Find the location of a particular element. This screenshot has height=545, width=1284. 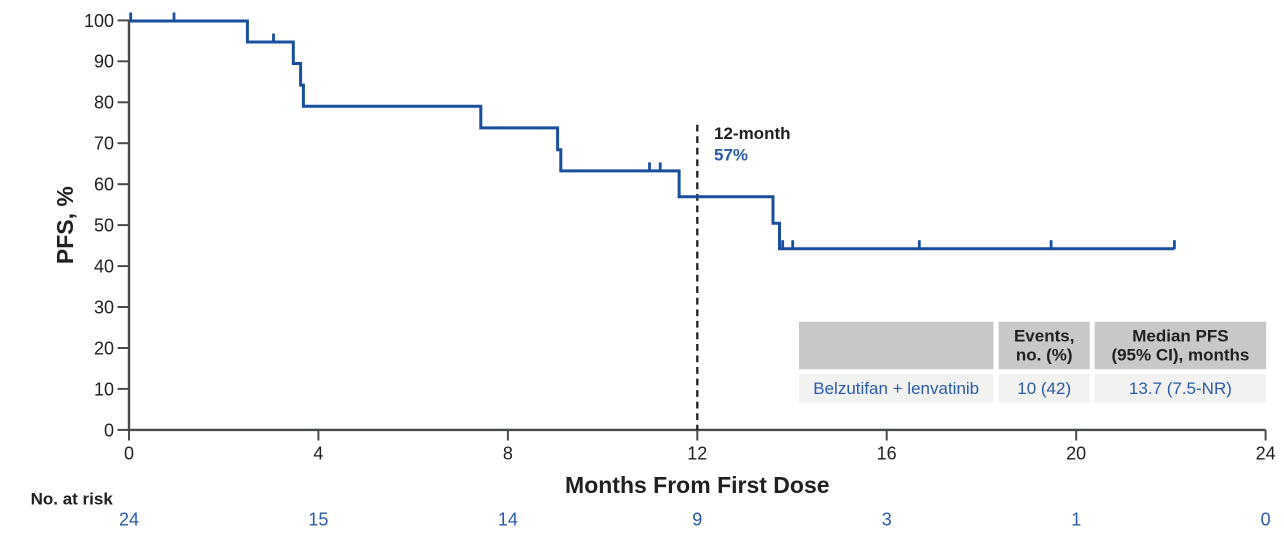

svg-text: 30 is located at coordinates (104, 307).